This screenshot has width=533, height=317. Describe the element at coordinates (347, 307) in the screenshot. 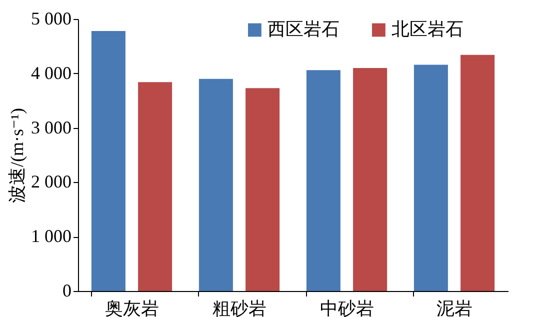

I see `x-tick-label: 中砂岩` at that location.